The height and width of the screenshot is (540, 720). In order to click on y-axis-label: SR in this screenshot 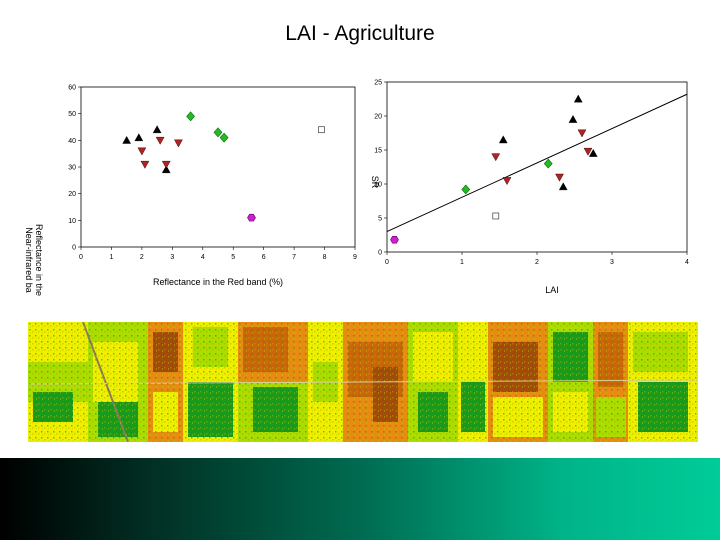, I will do `click(375, 182)`.